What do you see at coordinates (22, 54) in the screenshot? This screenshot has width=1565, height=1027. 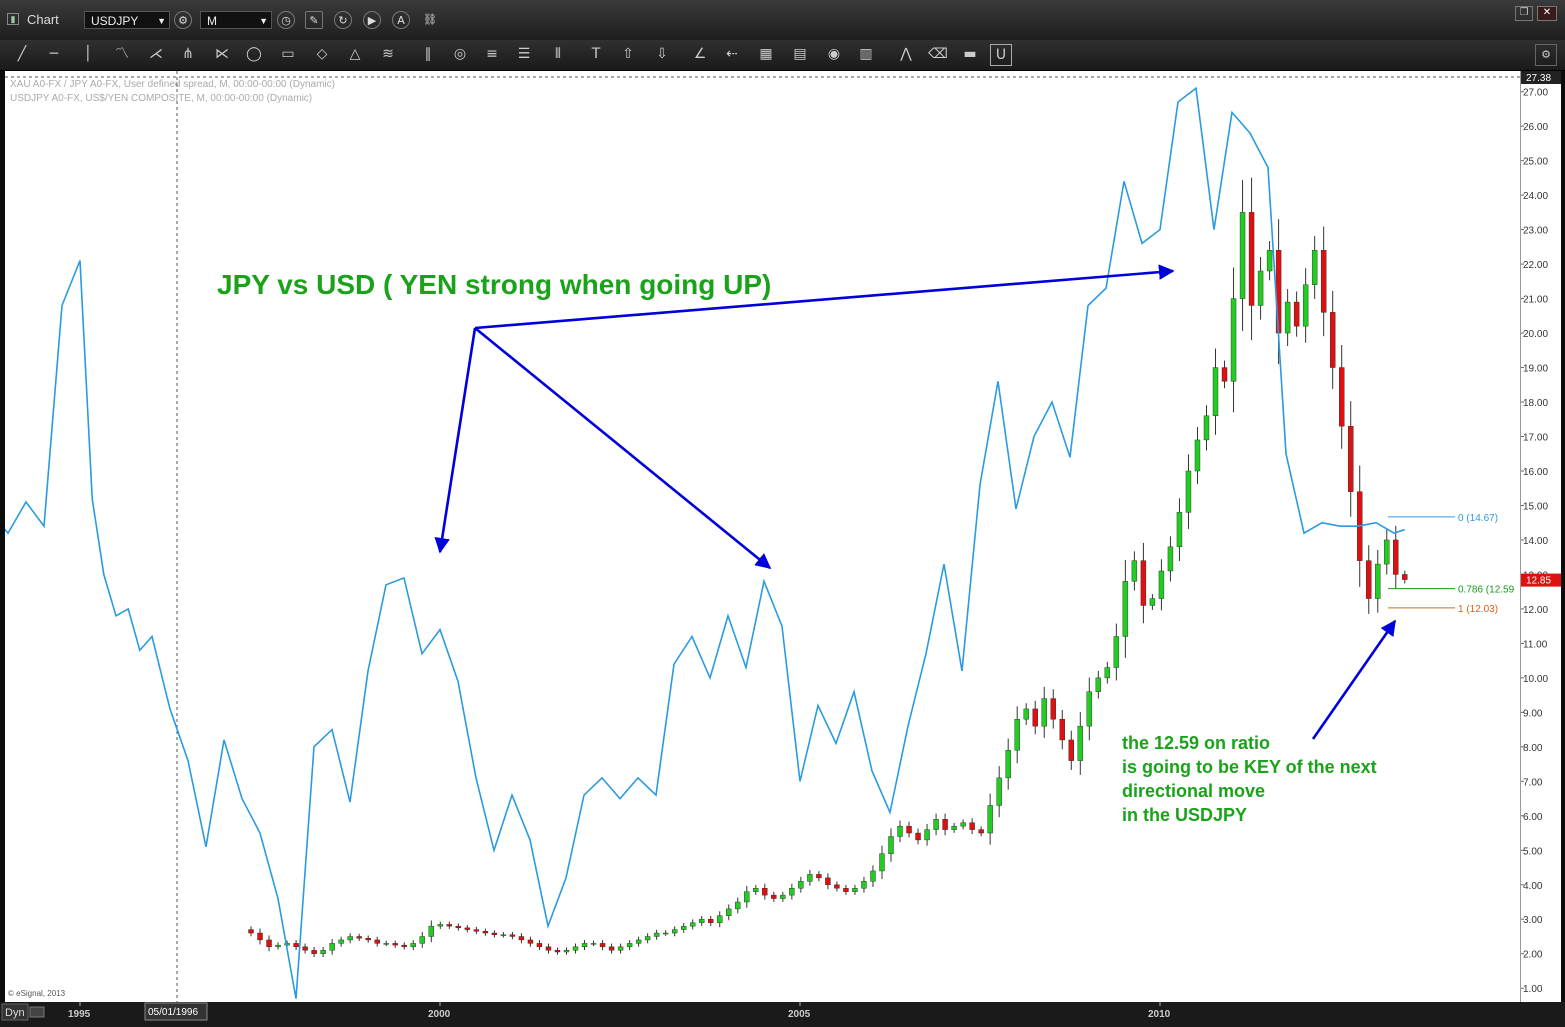 I see `trendline-tool-icon: ╱` at bounding box center [22, 54].